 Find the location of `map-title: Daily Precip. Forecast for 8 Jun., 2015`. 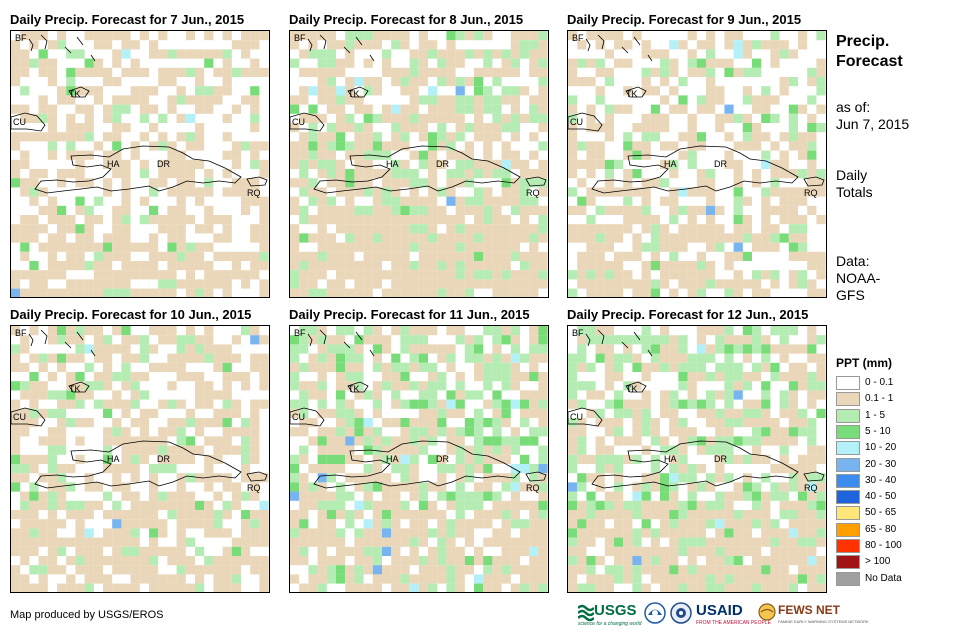

map-title: Daily Precip. Forecast for 8 Jun., 2015 is located at coordinates (406, 19).